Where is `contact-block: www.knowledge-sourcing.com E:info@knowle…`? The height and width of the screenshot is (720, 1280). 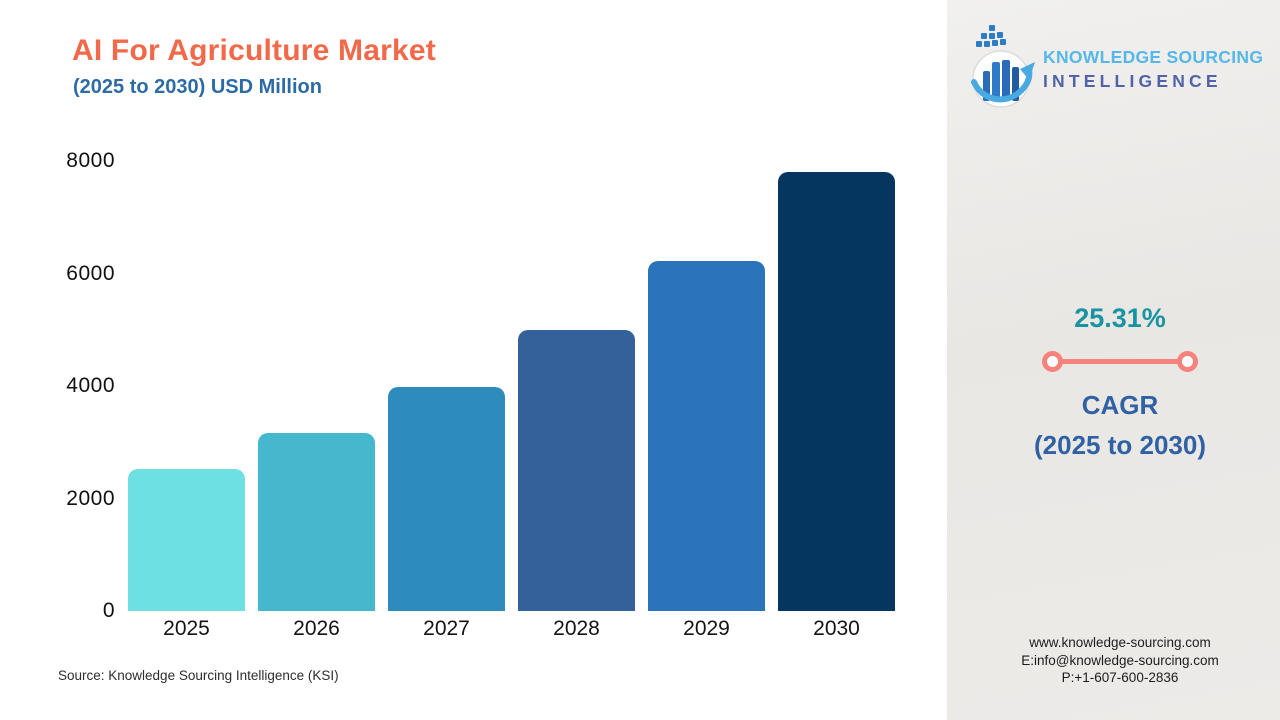
contact-block: www.knowledge-sourcing.com E:info@knowle… is located at coordinates (1117, 660).